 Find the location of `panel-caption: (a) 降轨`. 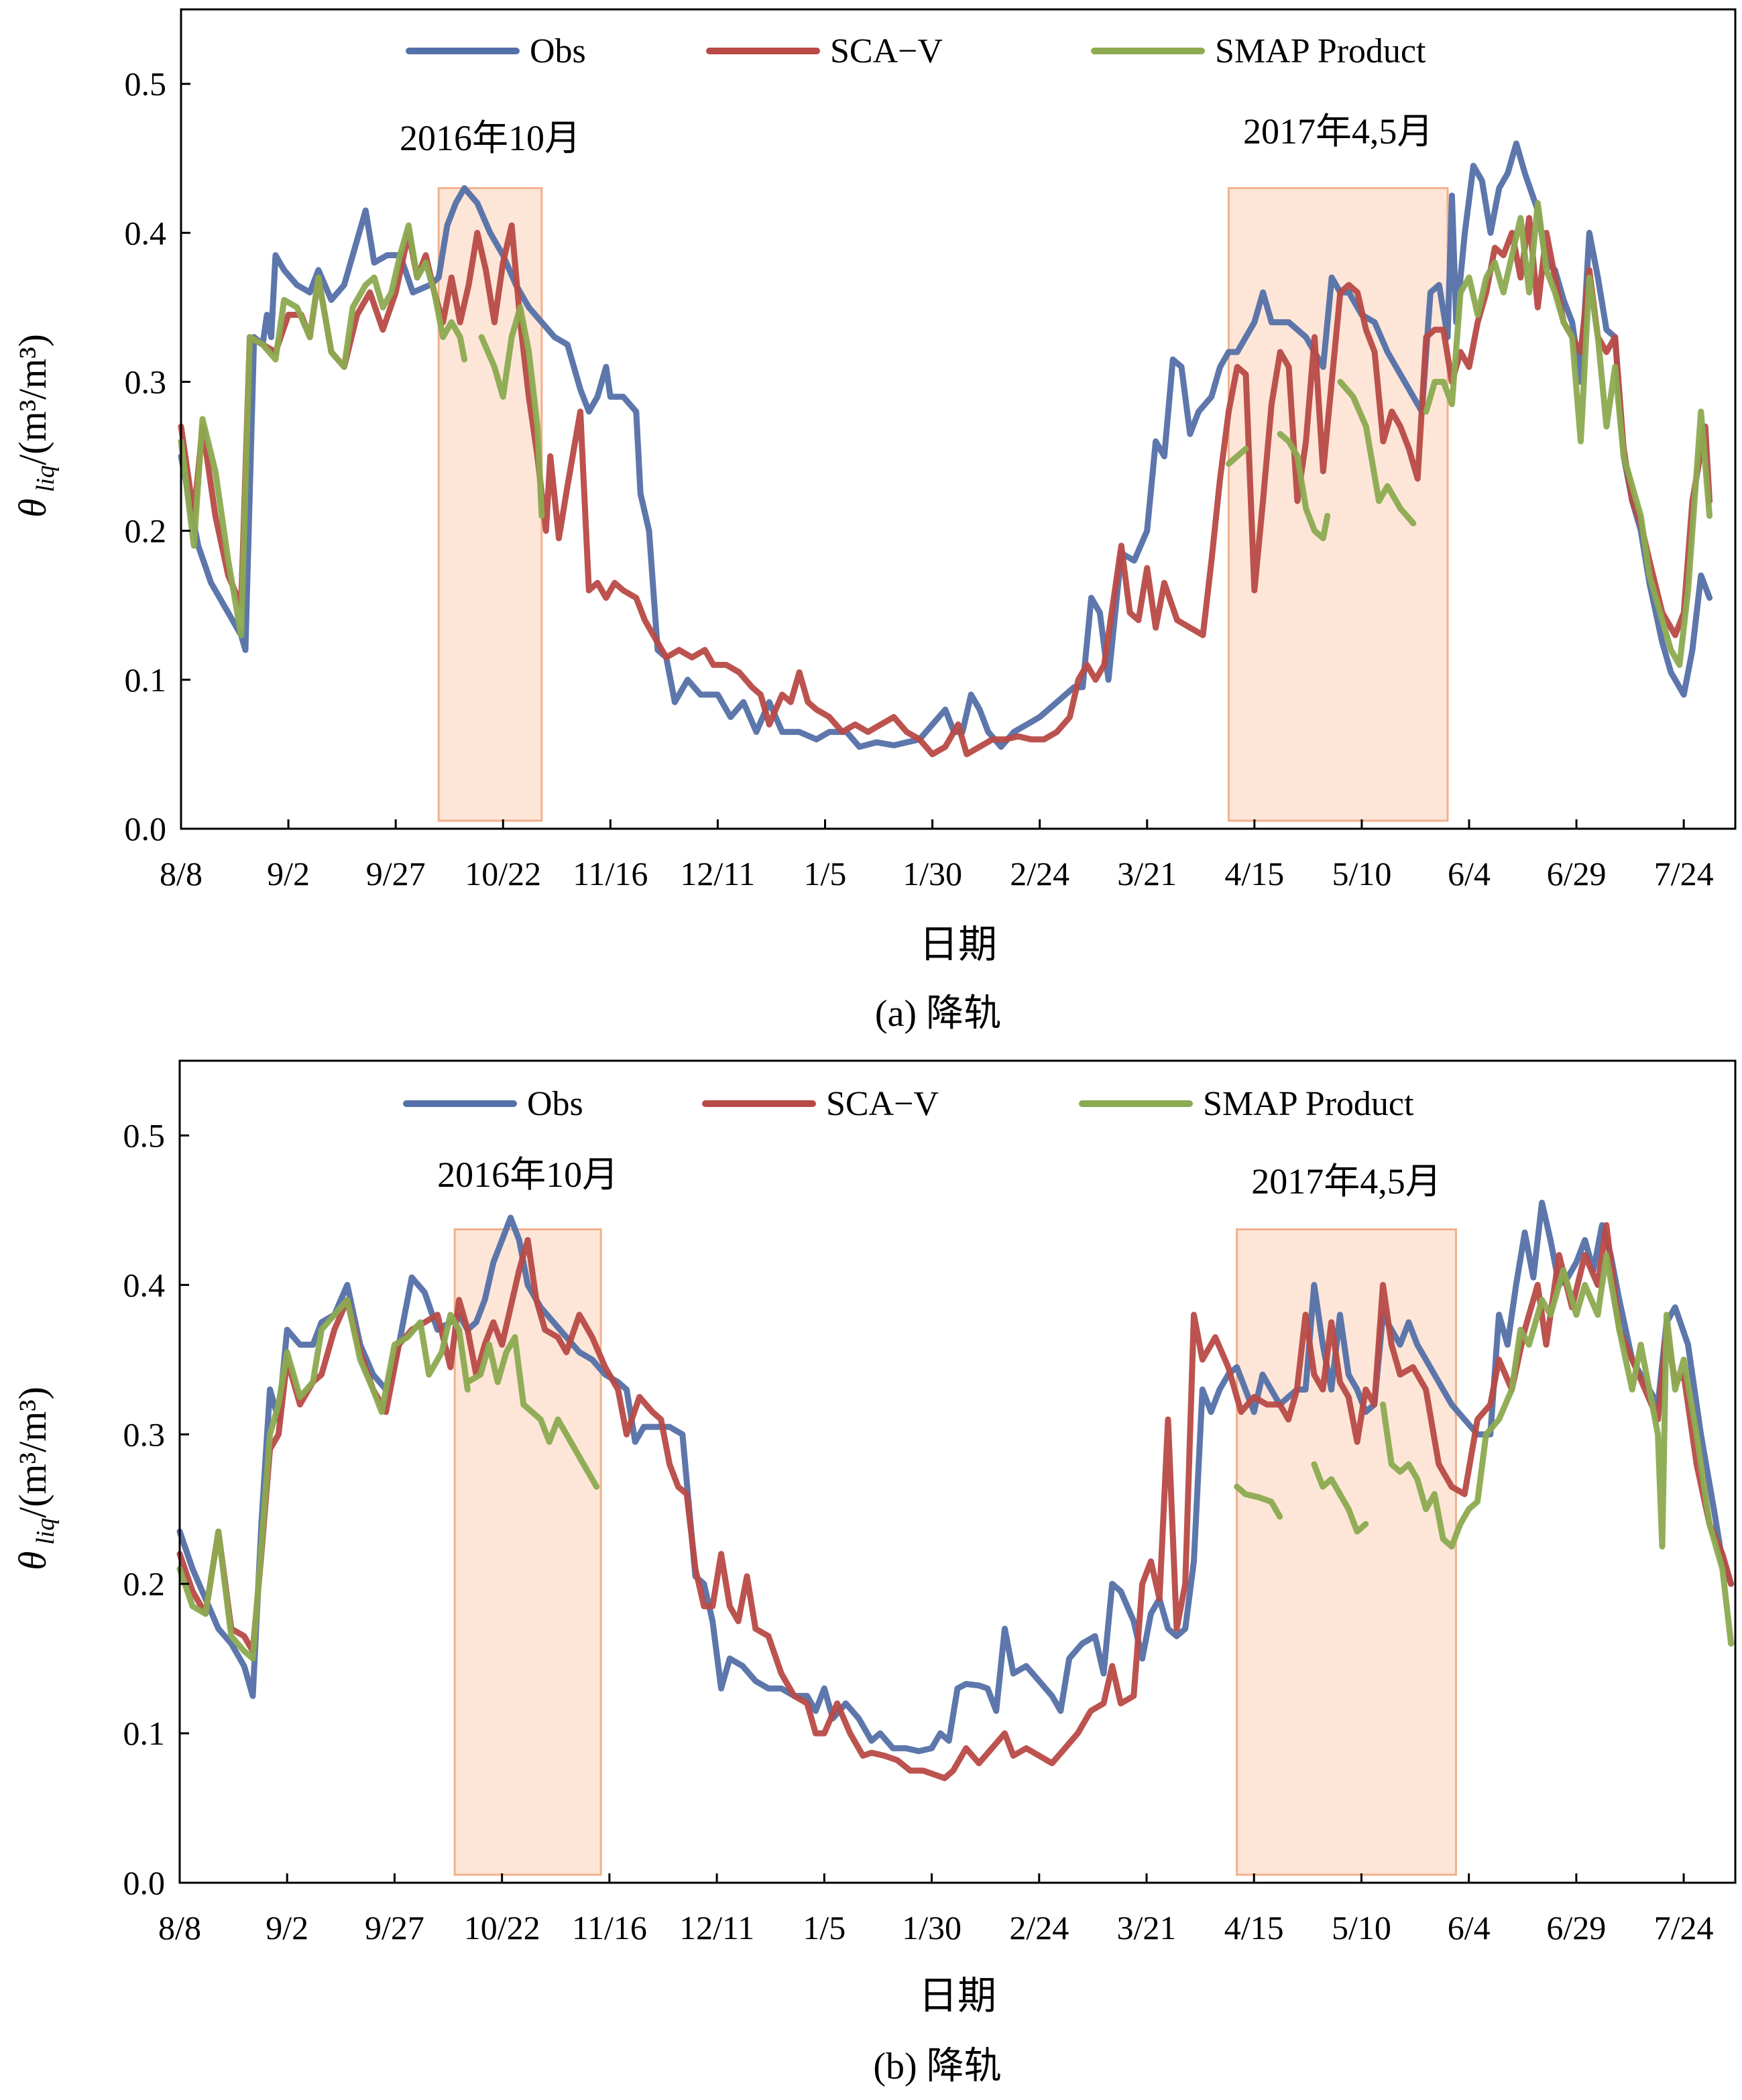

panel-caption: (a) 降轨 is located at coordinates (938, 1014).